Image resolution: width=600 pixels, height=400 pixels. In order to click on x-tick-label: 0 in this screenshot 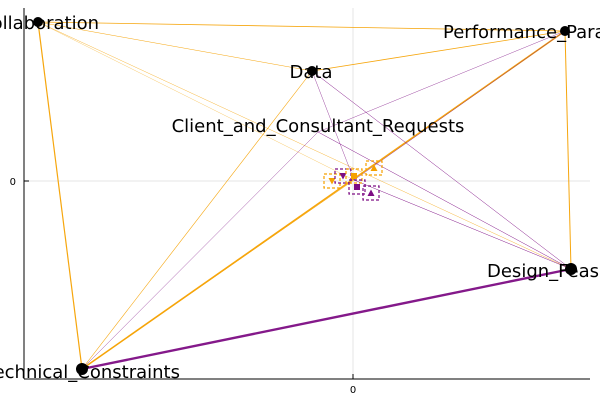, I will do `click(353, 390)`.